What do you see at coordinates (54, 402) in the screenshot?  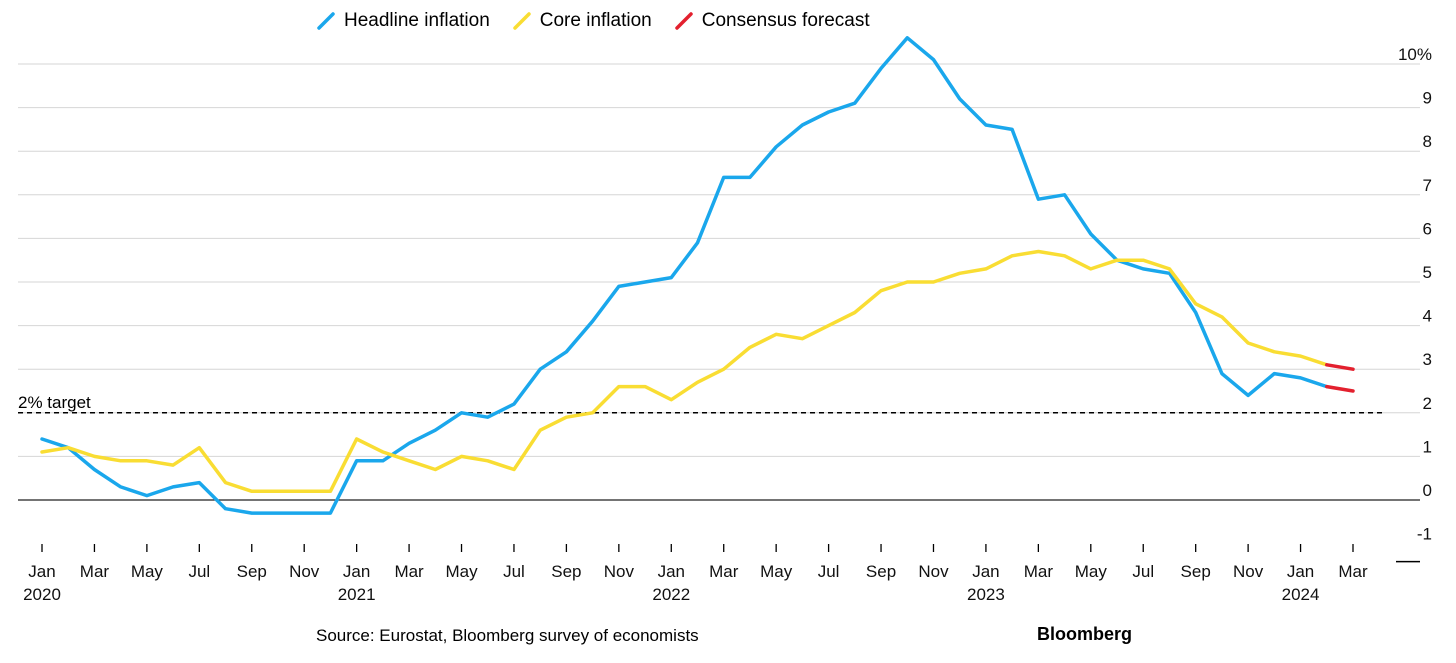 I see `target-label: 2% target` at bounding box center [54, 402].